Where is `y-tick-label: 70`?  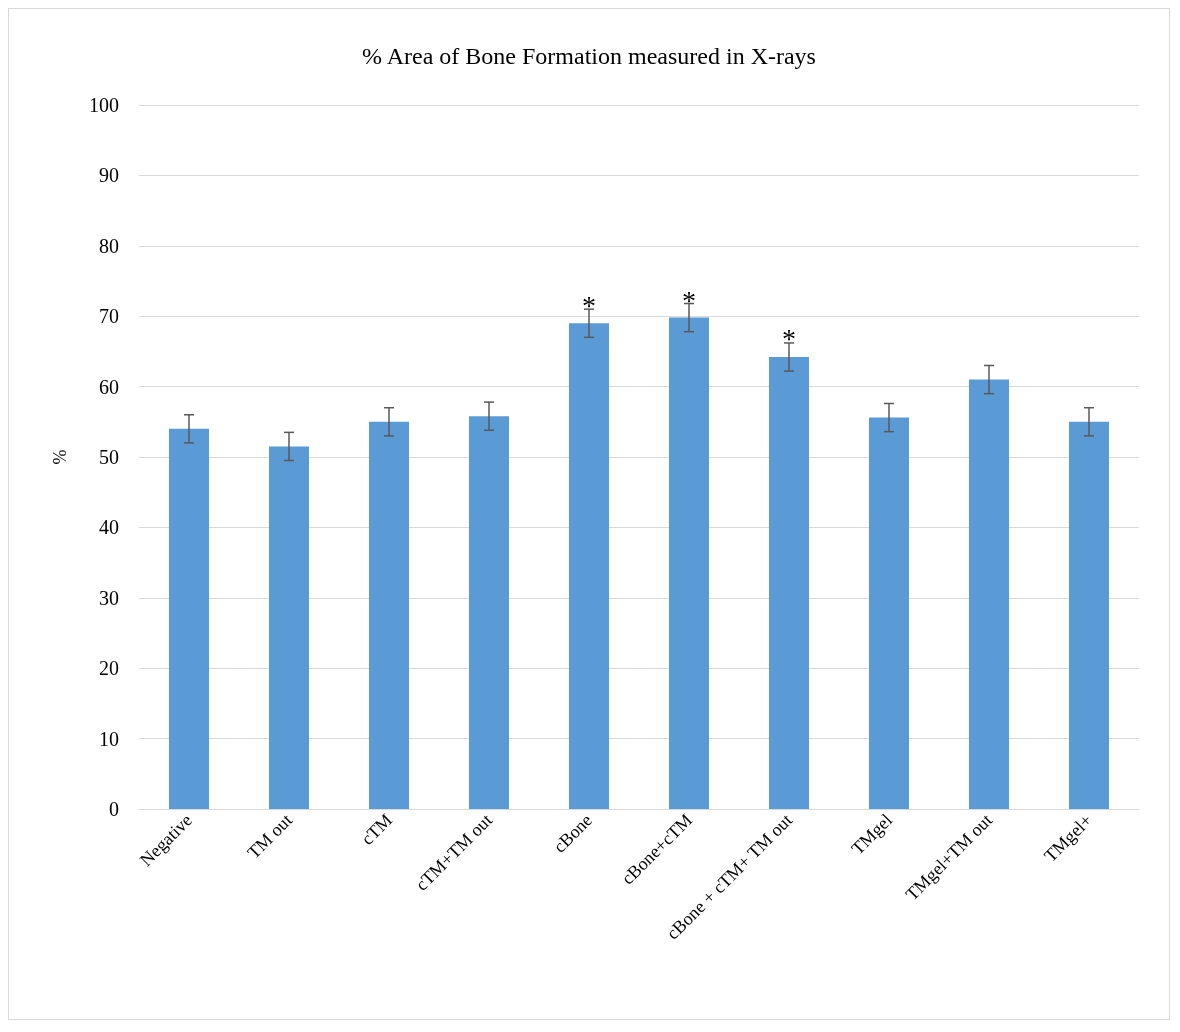
y-tick-label: 70 is located at coordinates (109, 316).